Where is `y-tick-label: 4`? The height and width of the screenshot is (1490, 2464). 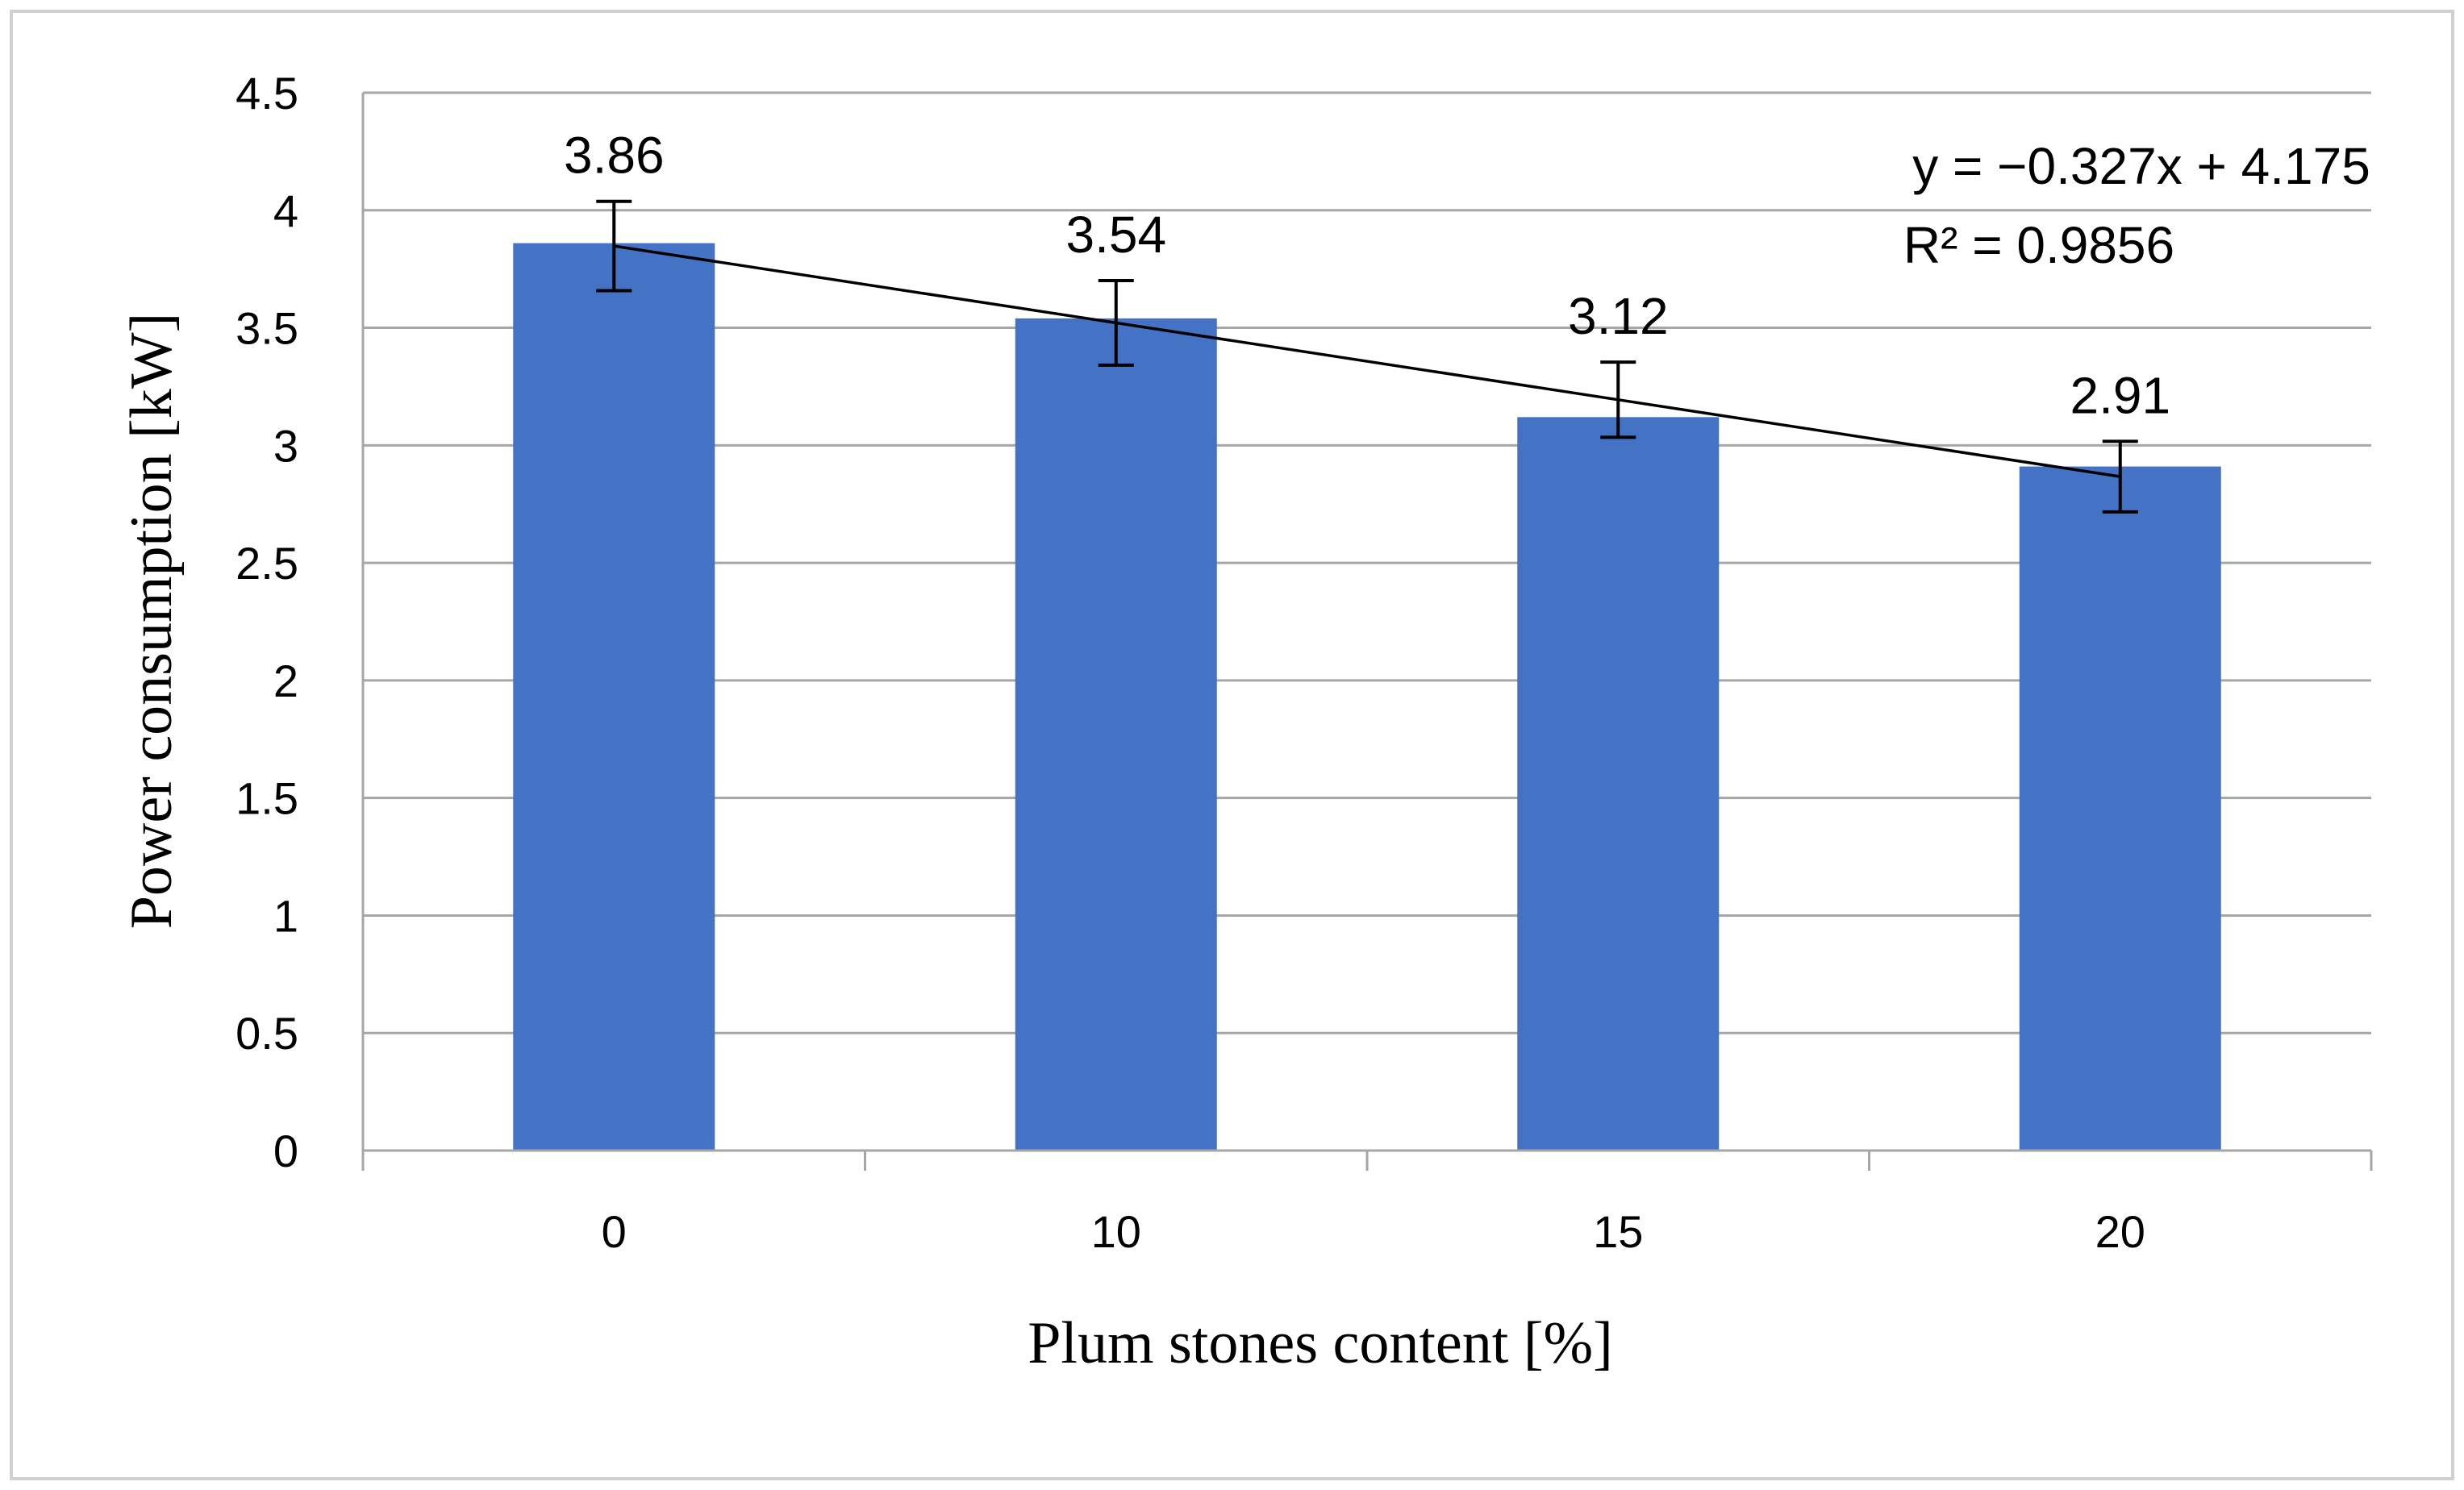
y-tick-label: 4 is located at coordinates (285, 210).